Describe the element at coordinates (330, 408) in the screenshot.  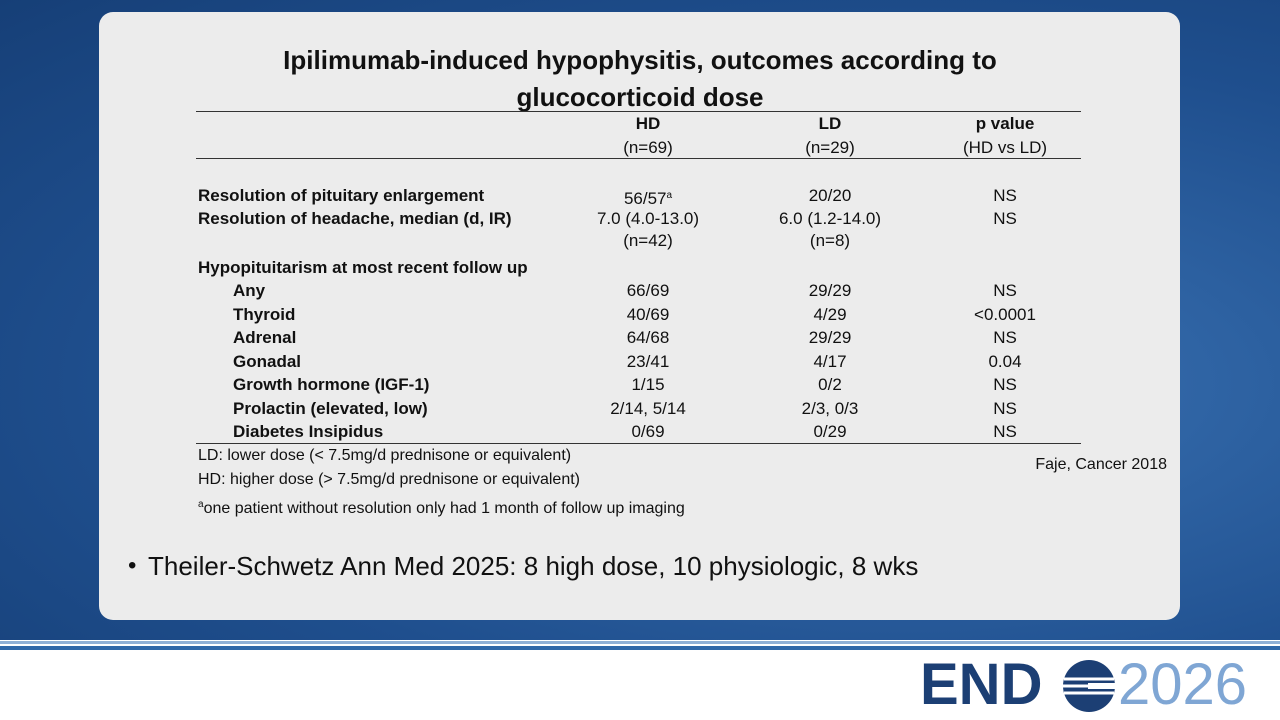
I see `row-label: Prolactin (elevated, low)` at that location.